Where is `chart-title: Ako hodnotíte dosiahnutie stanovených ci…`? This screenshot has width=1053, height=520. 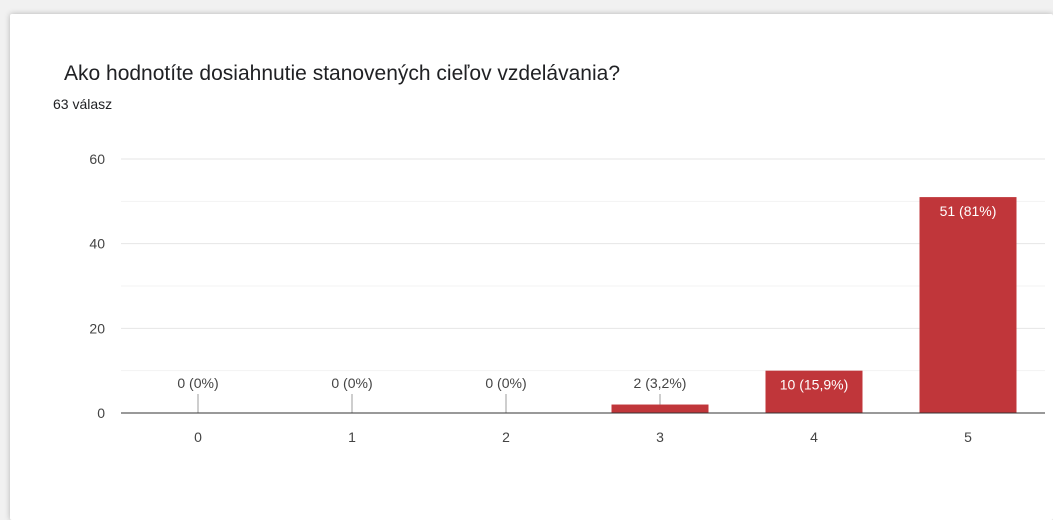 chart-title: Ako hodnotíte dosiahnutie stanovených ci… is located at coordinates (342, 73).